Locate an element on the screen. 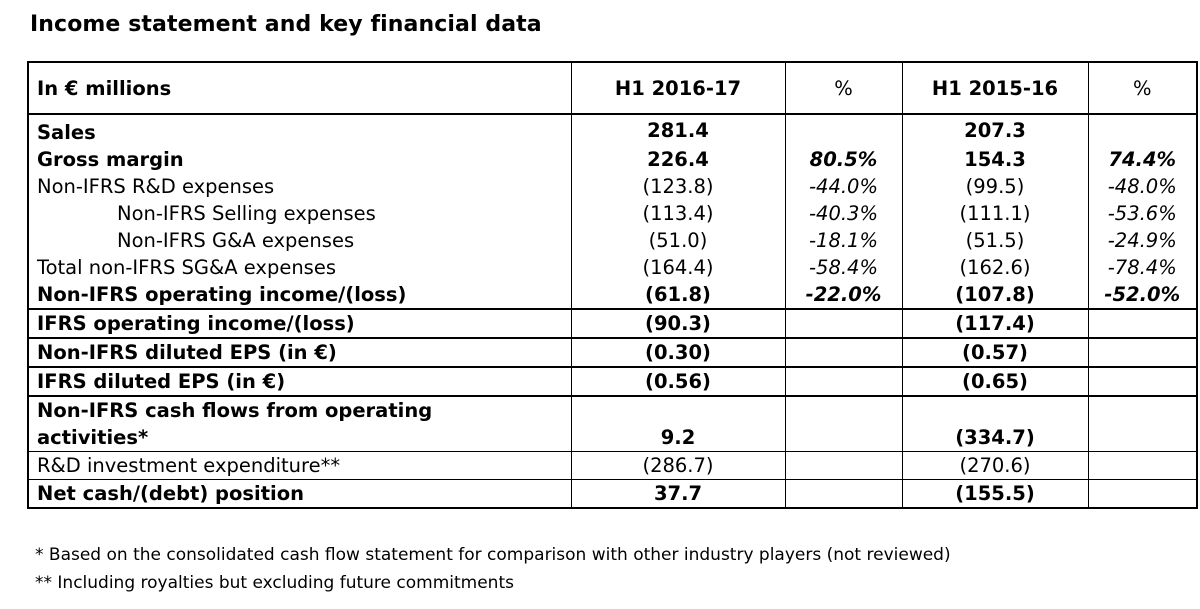 This screenshot has width=1200, height=609. row-value-2: (117.4) is located at coordinates (994, 324).